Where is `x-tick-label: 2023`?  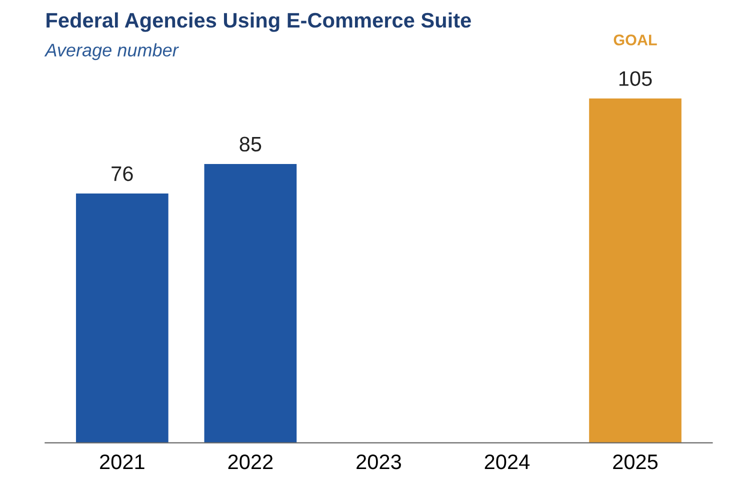
x-tick-label: 2023 is located at coordinates (378, 462).